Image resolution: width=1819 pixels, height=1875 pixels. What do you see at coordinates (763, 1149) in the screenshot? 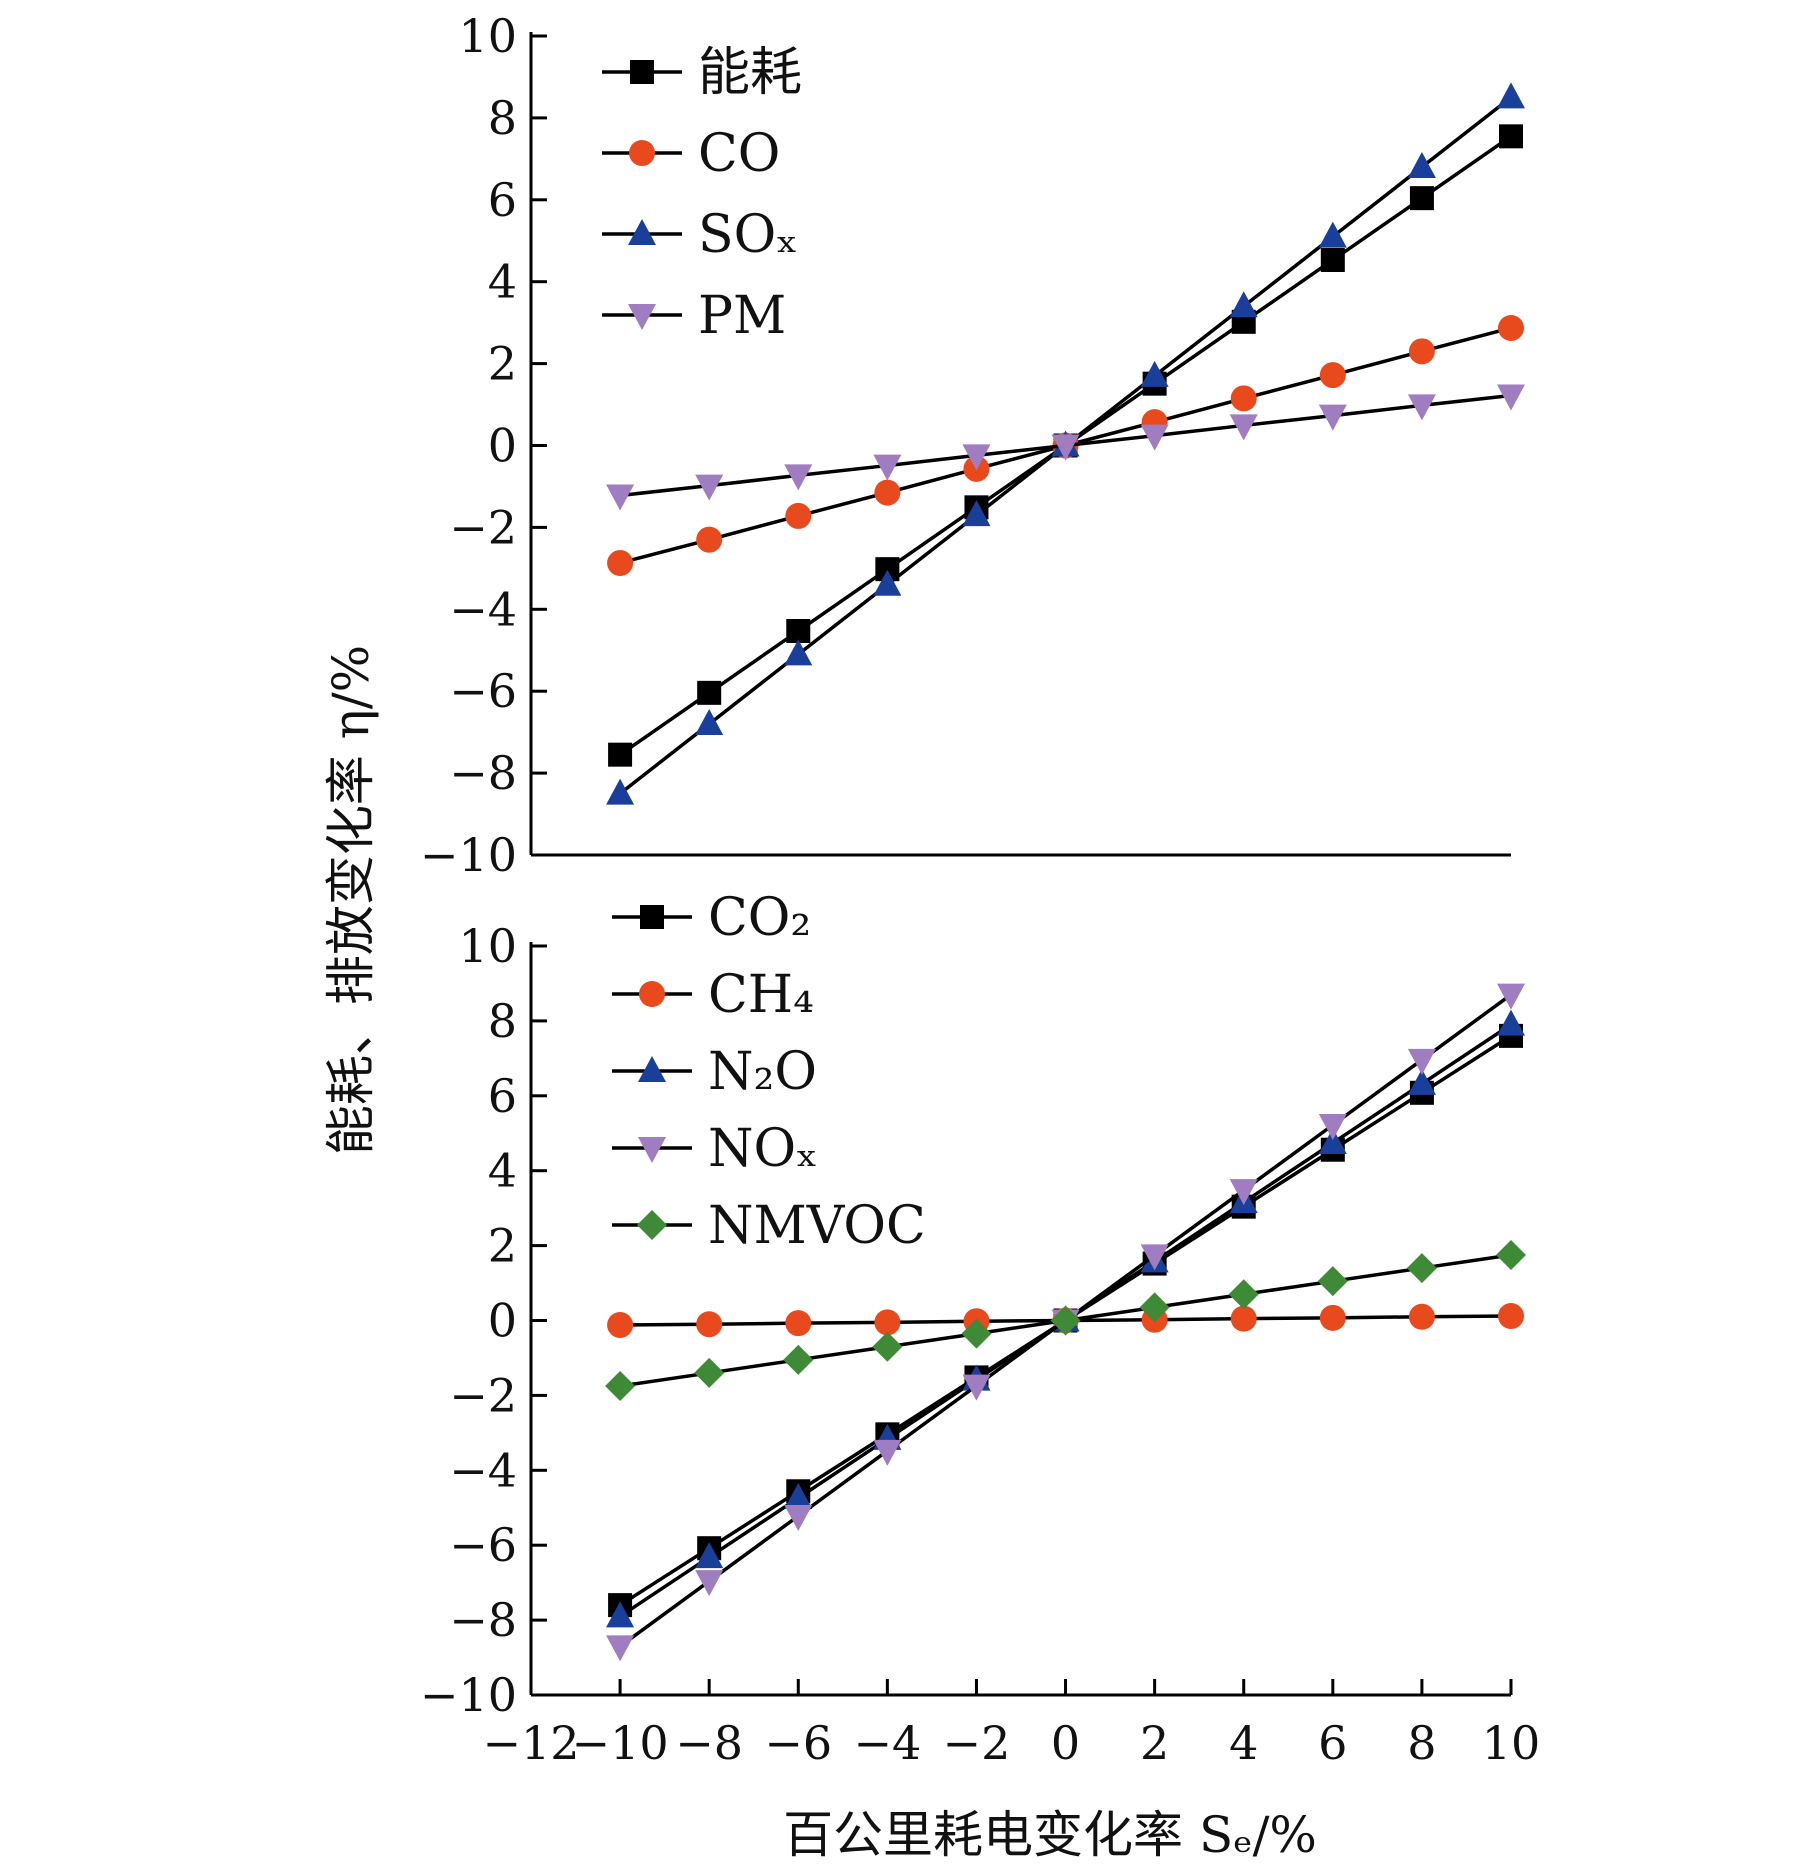
I see `legend-label: NOₓ` at bounding box center [763, 1149].